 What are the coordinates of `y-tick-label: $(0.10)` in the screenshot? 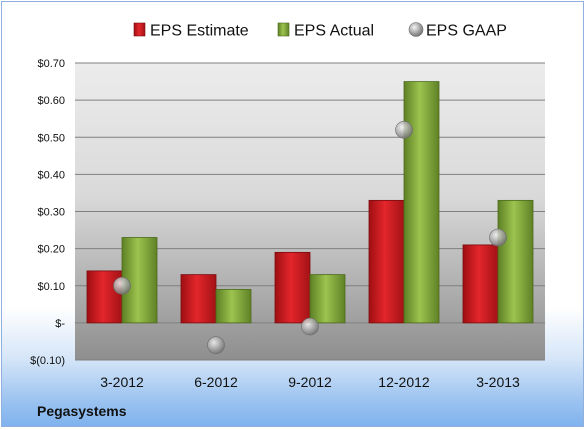 It's located at (47, 361).